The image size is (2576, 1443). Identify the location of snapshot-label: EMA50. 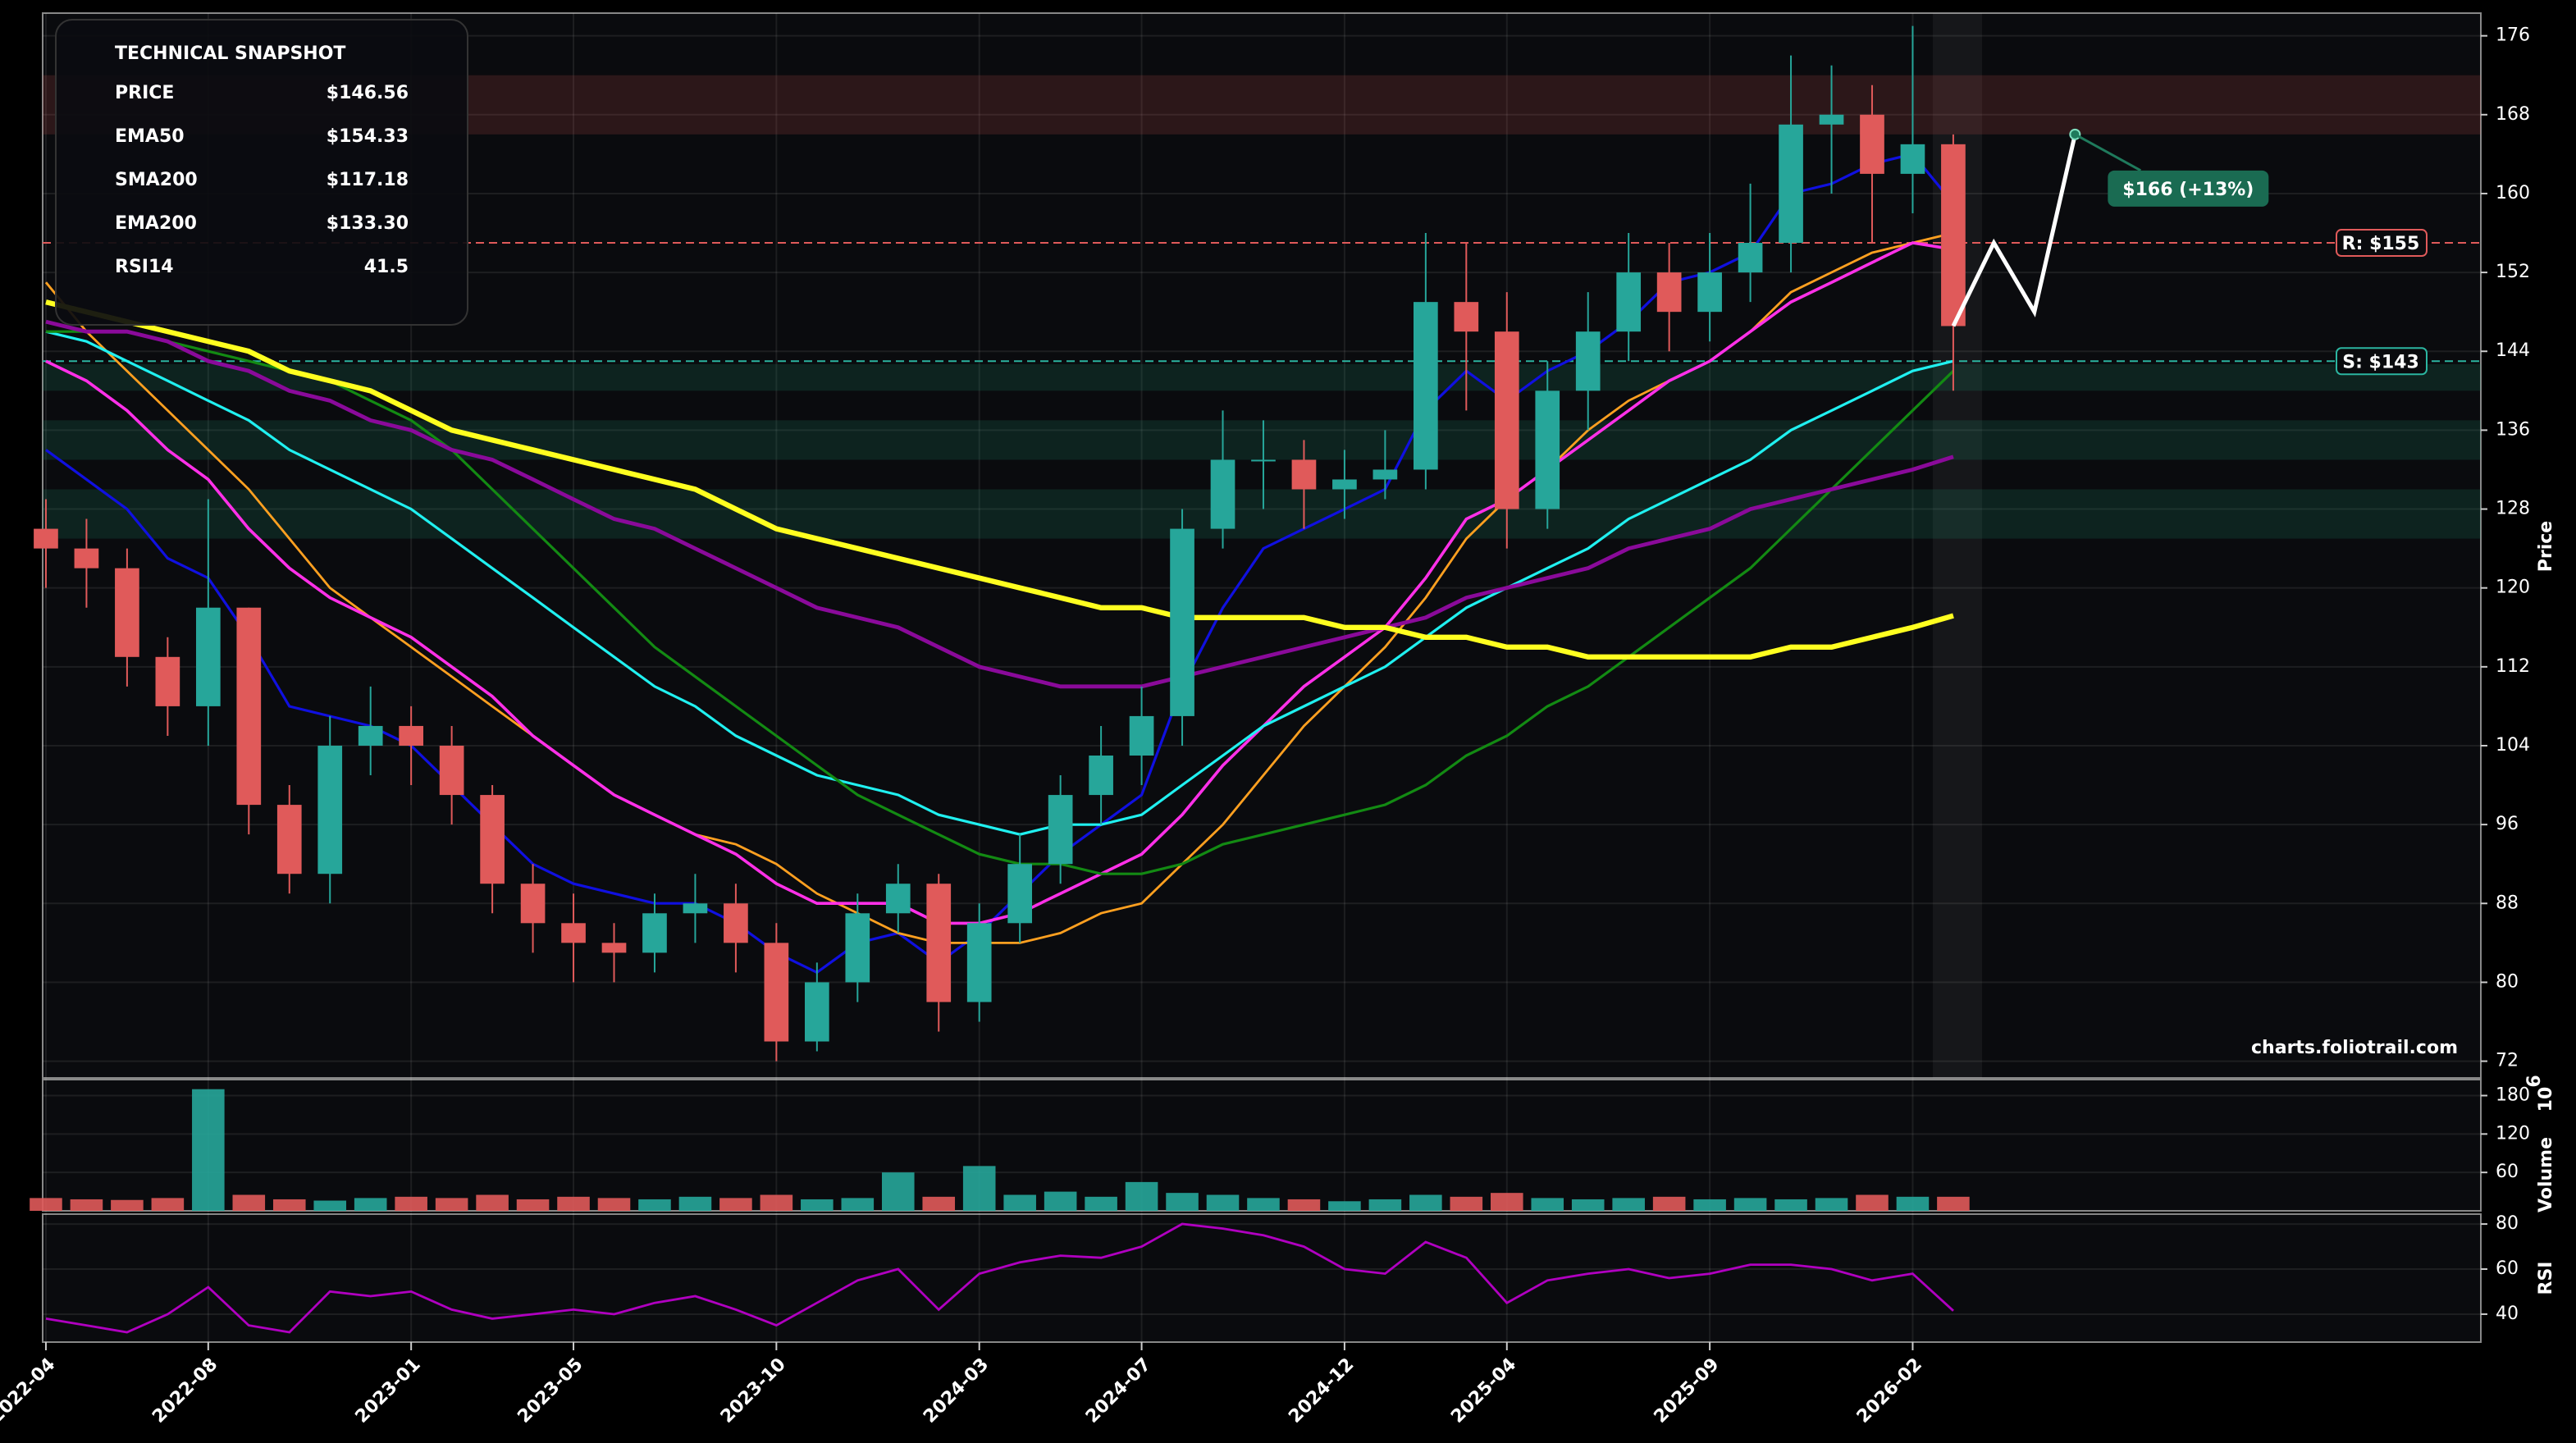
(150, 136).